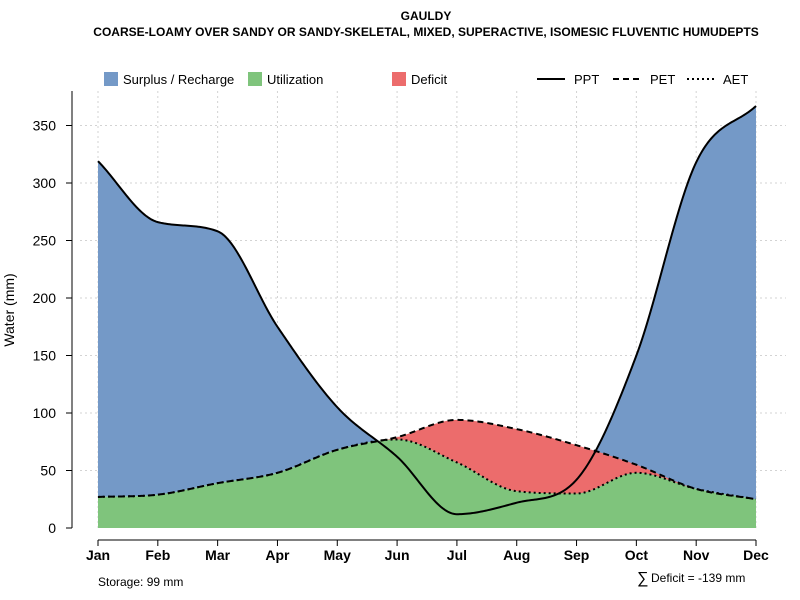 The image size is (800, 600). What do you see at coordinates (48, 471) in the screenshot?
I see `y-tick-label: 50` at bounding box center [48, 471].